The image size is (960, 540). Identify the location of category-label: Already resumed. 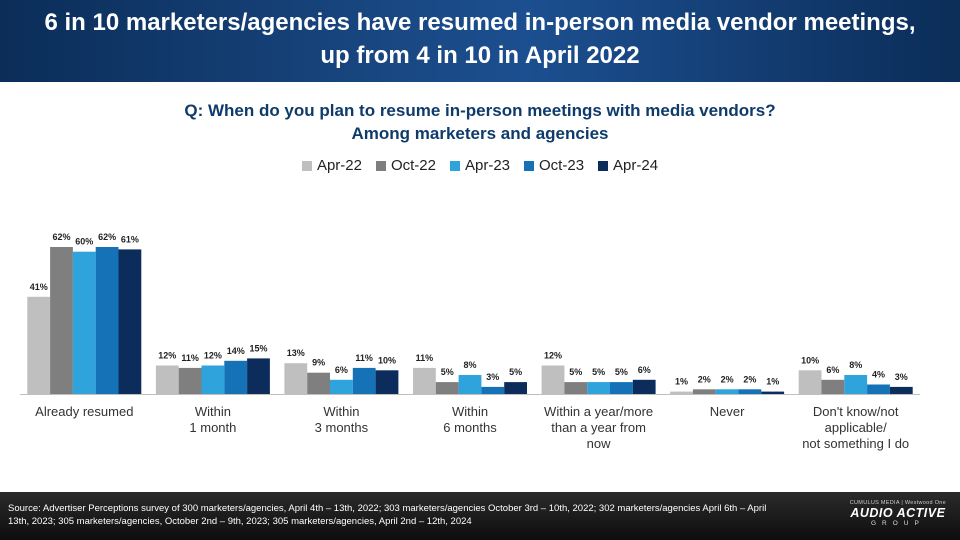
(84, 411).